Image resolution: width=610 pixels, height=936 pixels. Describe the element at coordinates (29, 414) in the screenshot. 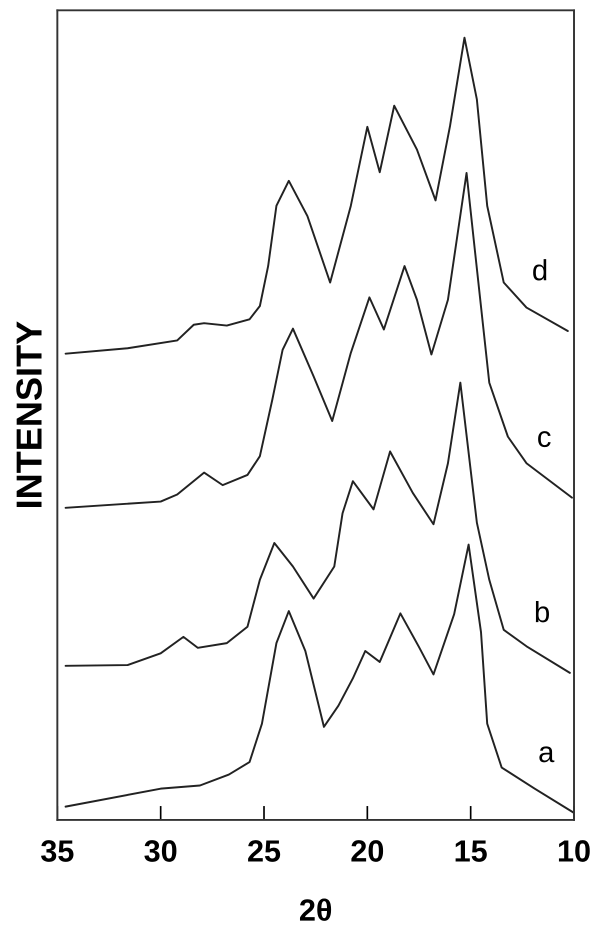

I see `y-axis-title: INTENSITY` at that location.